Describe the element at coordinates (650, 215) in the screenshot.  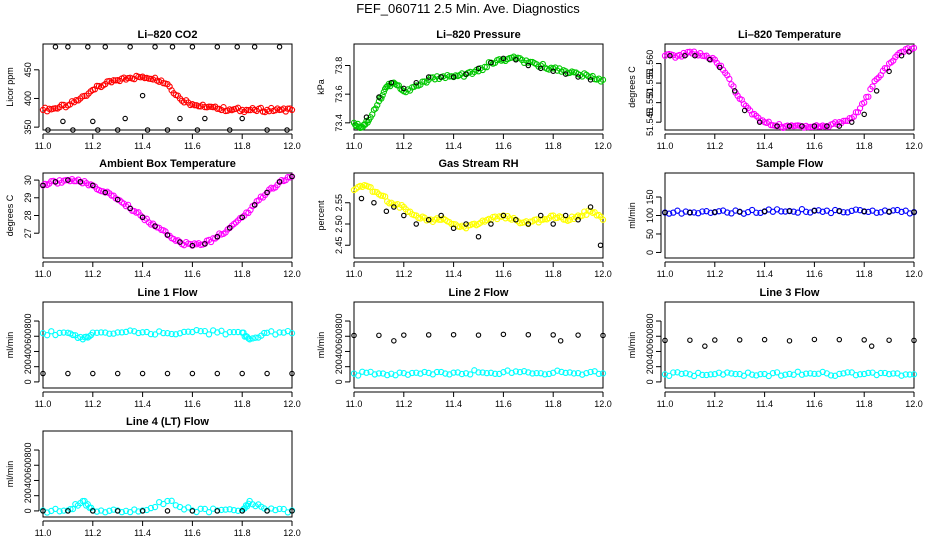
I see `y-tick-label: 100` at that location.